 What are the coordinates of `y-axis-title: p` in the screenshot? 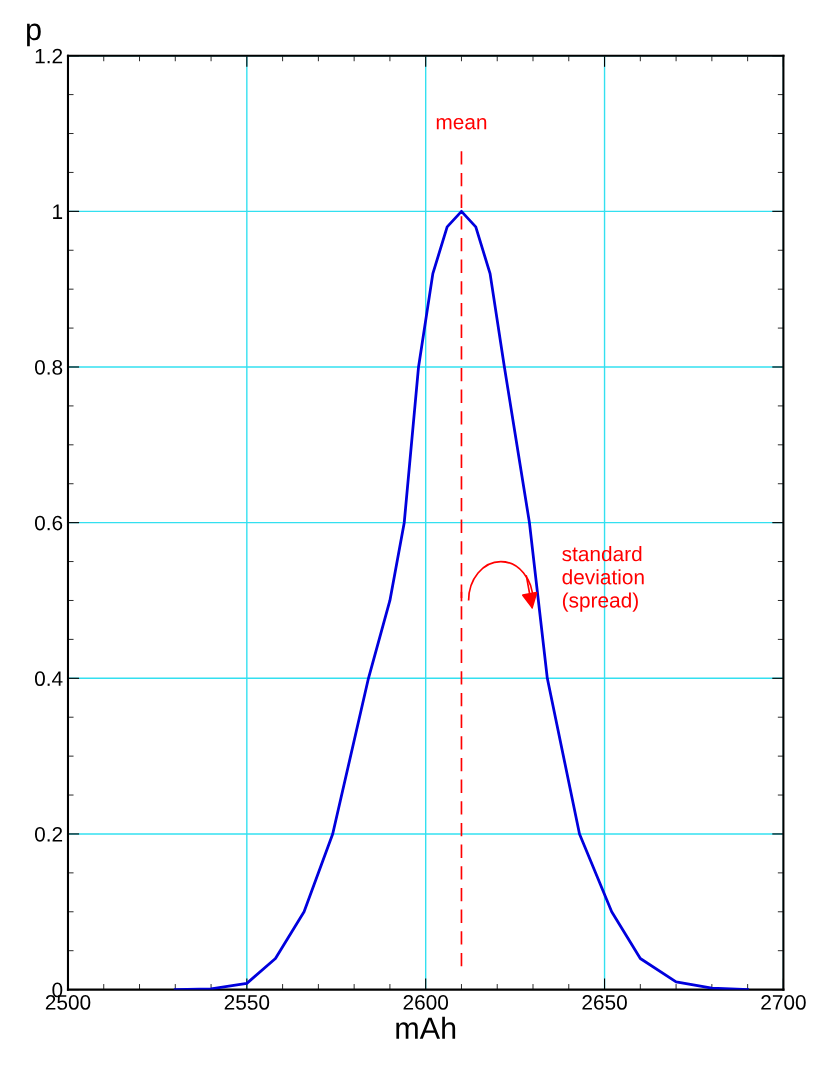 It's located at (34, 35).